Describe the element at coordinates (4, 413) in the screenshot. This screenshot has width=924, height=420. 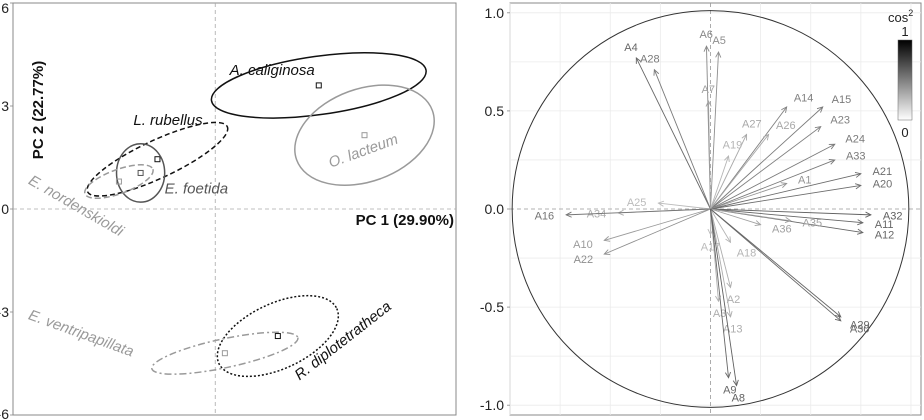
I see `left-y-tick-label: -6` at that location.